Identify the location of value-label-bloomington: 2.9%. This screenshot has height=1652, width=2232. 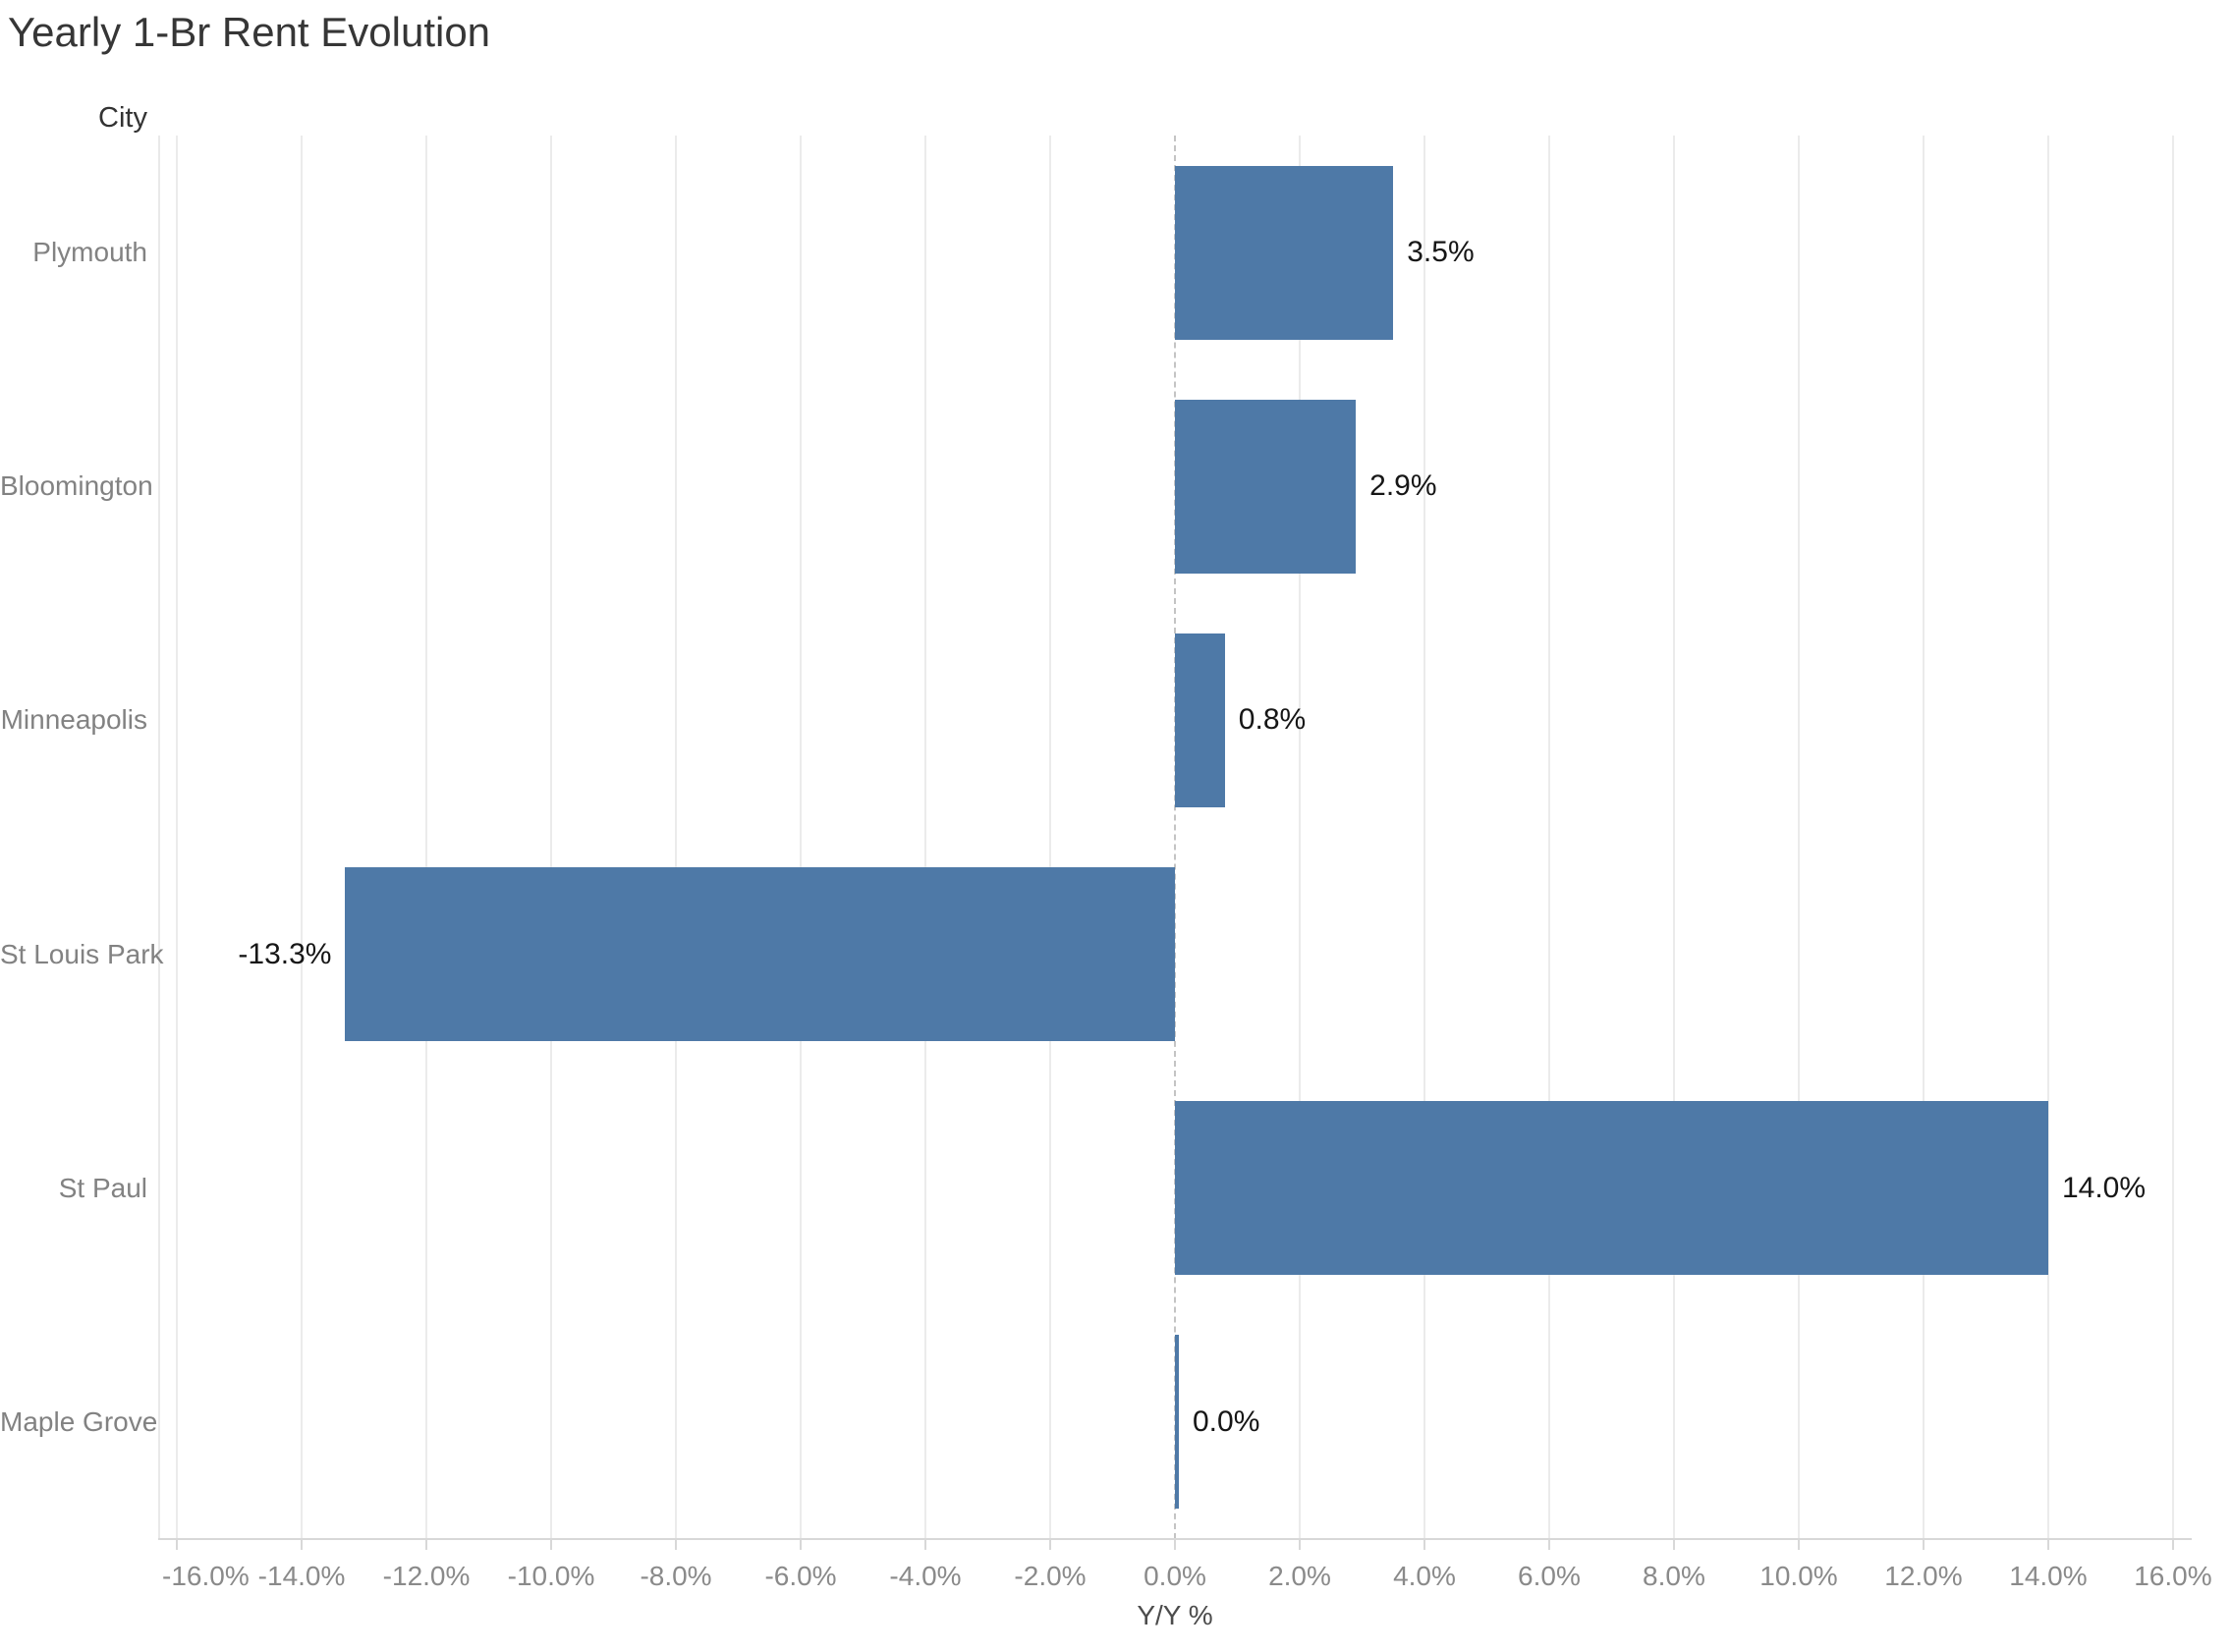
(1403, 486).